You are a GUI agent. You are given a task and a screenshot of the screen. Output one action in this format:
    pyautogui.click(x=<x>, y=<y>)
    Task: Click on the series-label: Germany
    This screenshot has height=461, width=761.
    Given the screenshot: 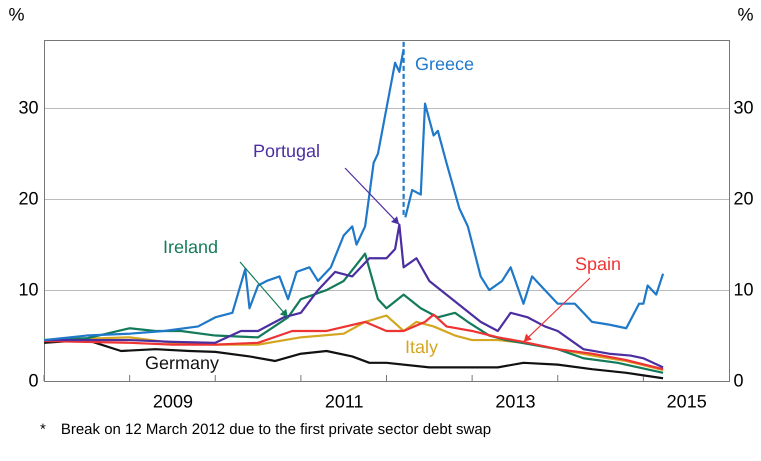 What is the action you would take?
    pyautogui.click(x=182, y=363)
    